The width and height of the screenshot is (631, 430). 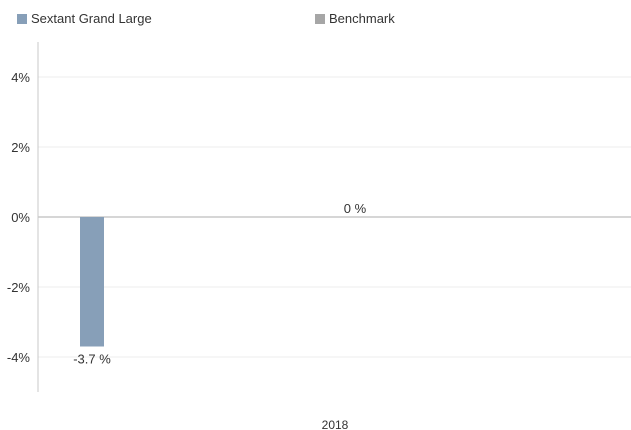 I want to click on y-tick-label: 2%, so click(x=20, y=147).